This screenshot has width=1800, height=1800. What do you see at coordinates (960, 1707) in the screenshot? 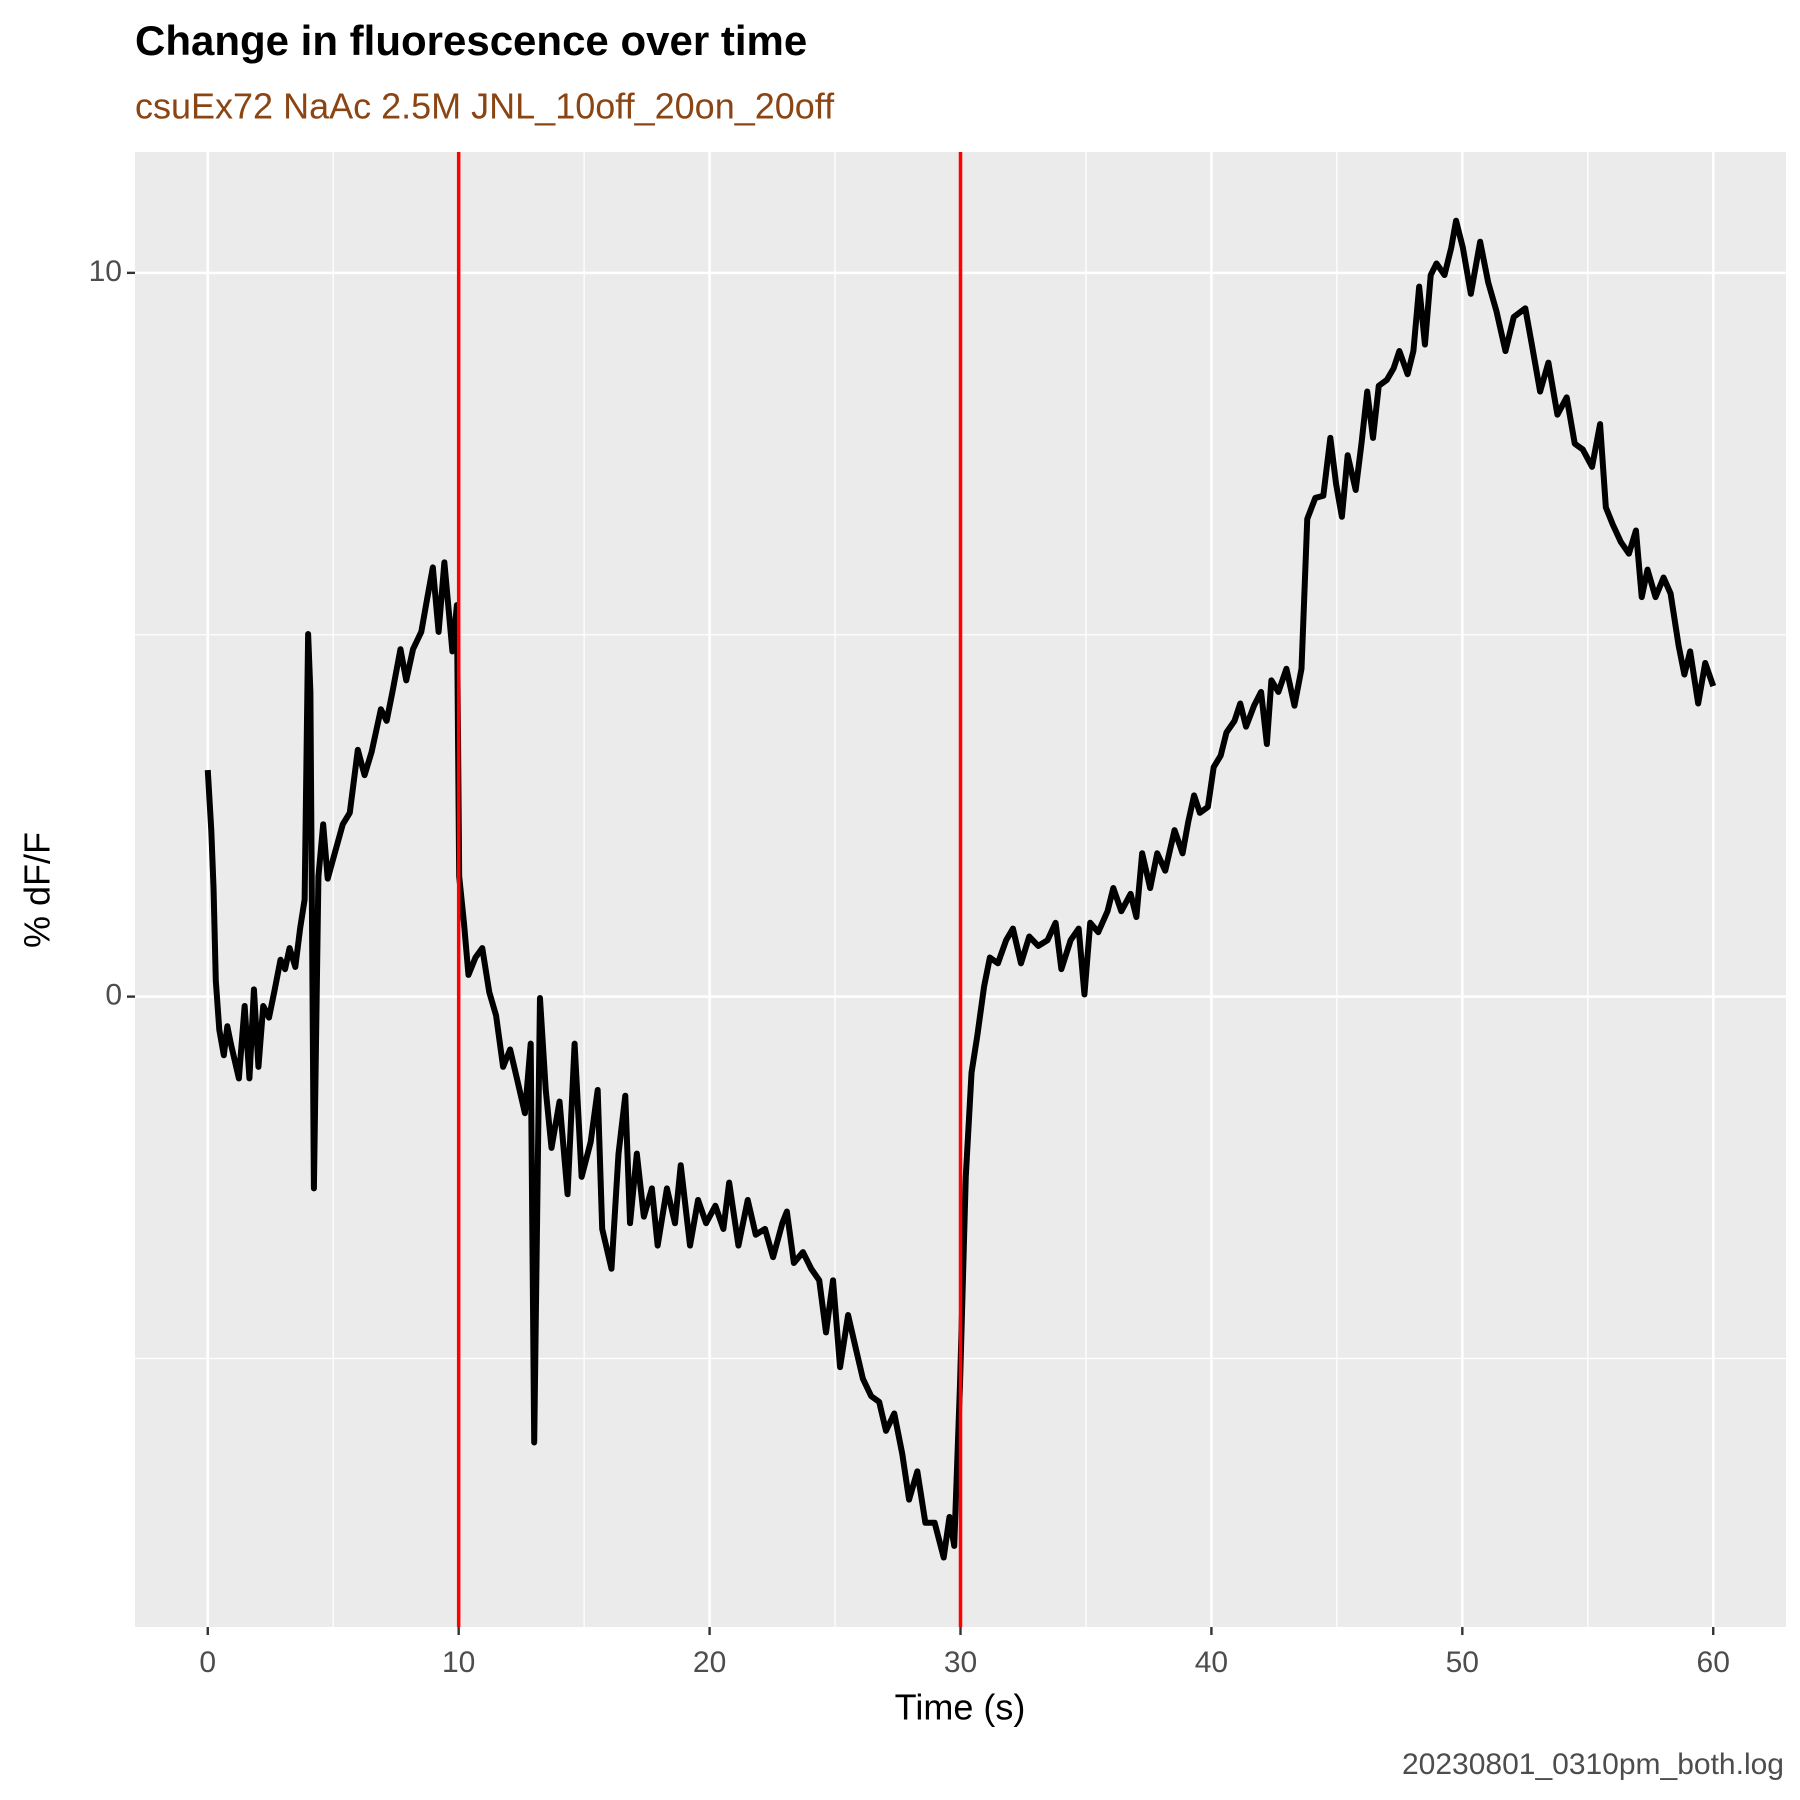
I see `x-axis-title: Time (s)` at bounding box center [960, 1707].